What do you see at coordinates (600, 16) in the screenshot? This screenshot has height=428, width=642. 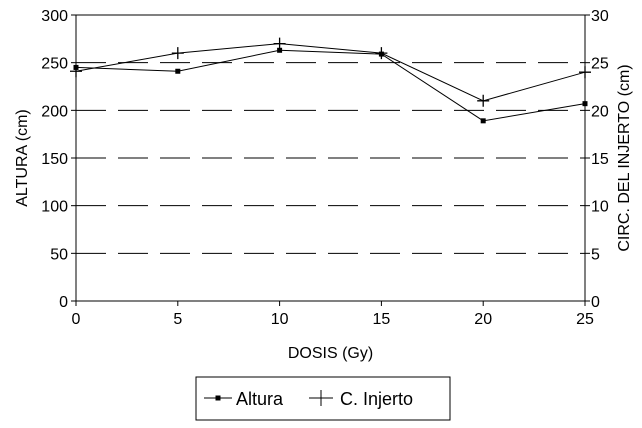 I see `y-right-tick-label-30: 30` at bounding box center [600, 16].